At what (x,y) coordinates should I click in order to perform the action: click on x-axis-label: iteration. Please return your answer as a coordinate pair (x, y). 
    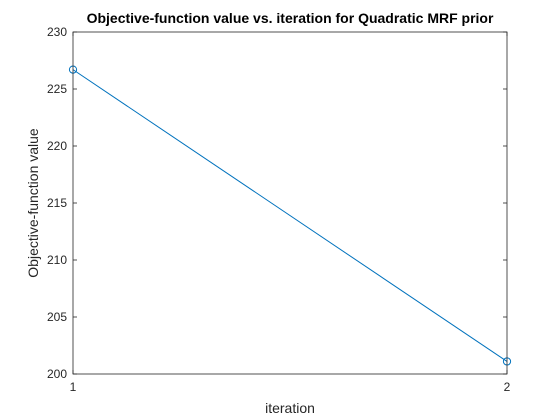
    Looking at the image, I should click on (290, 408).